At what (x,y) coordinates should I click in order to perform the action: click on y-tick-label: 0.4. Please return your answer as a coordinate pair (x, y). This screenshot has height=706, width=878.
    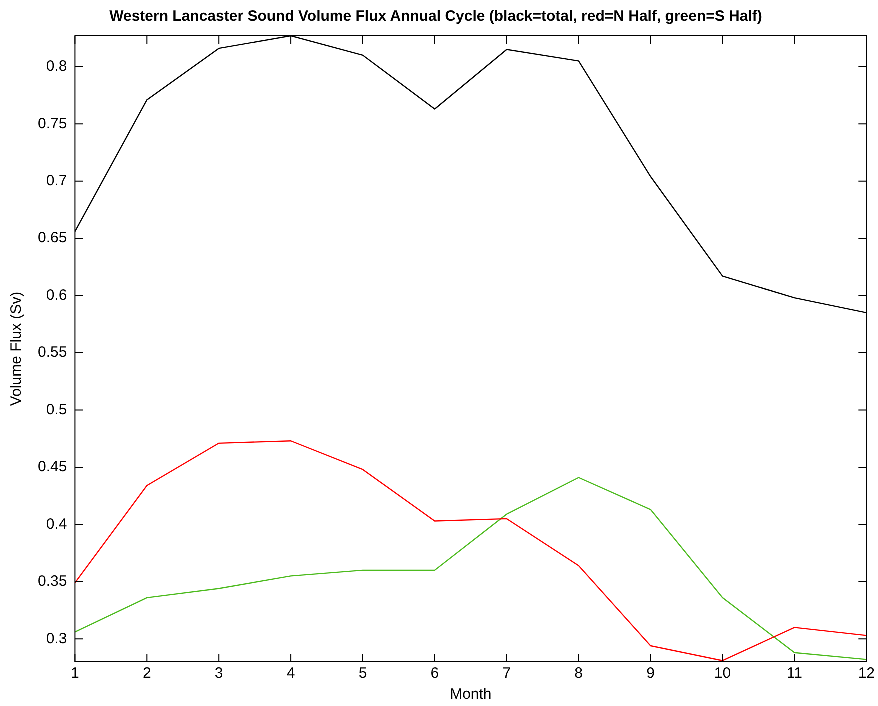
    Looking at the image, I should click on (57, 524).